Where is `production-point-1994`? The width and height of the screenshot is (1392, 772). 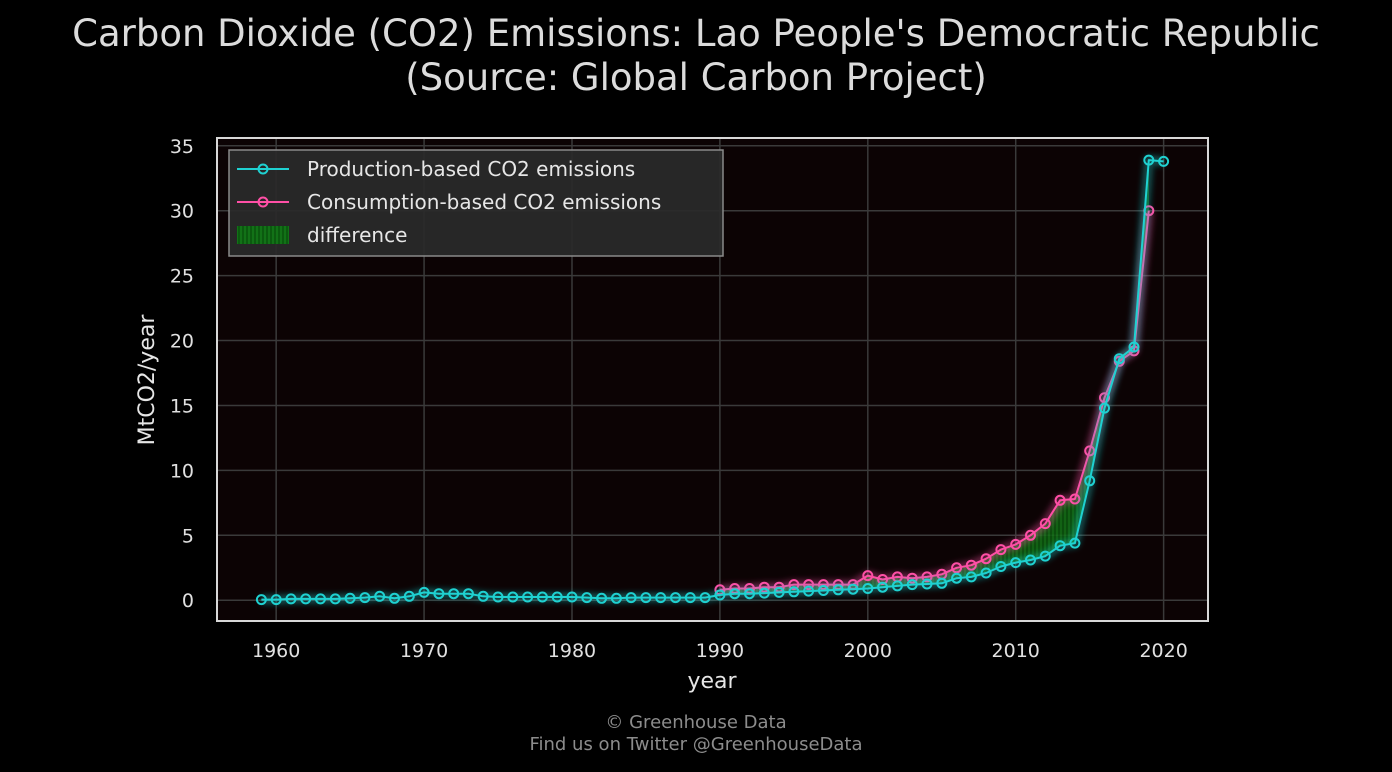
production-point-1994 is located at coordinates (779, 592).